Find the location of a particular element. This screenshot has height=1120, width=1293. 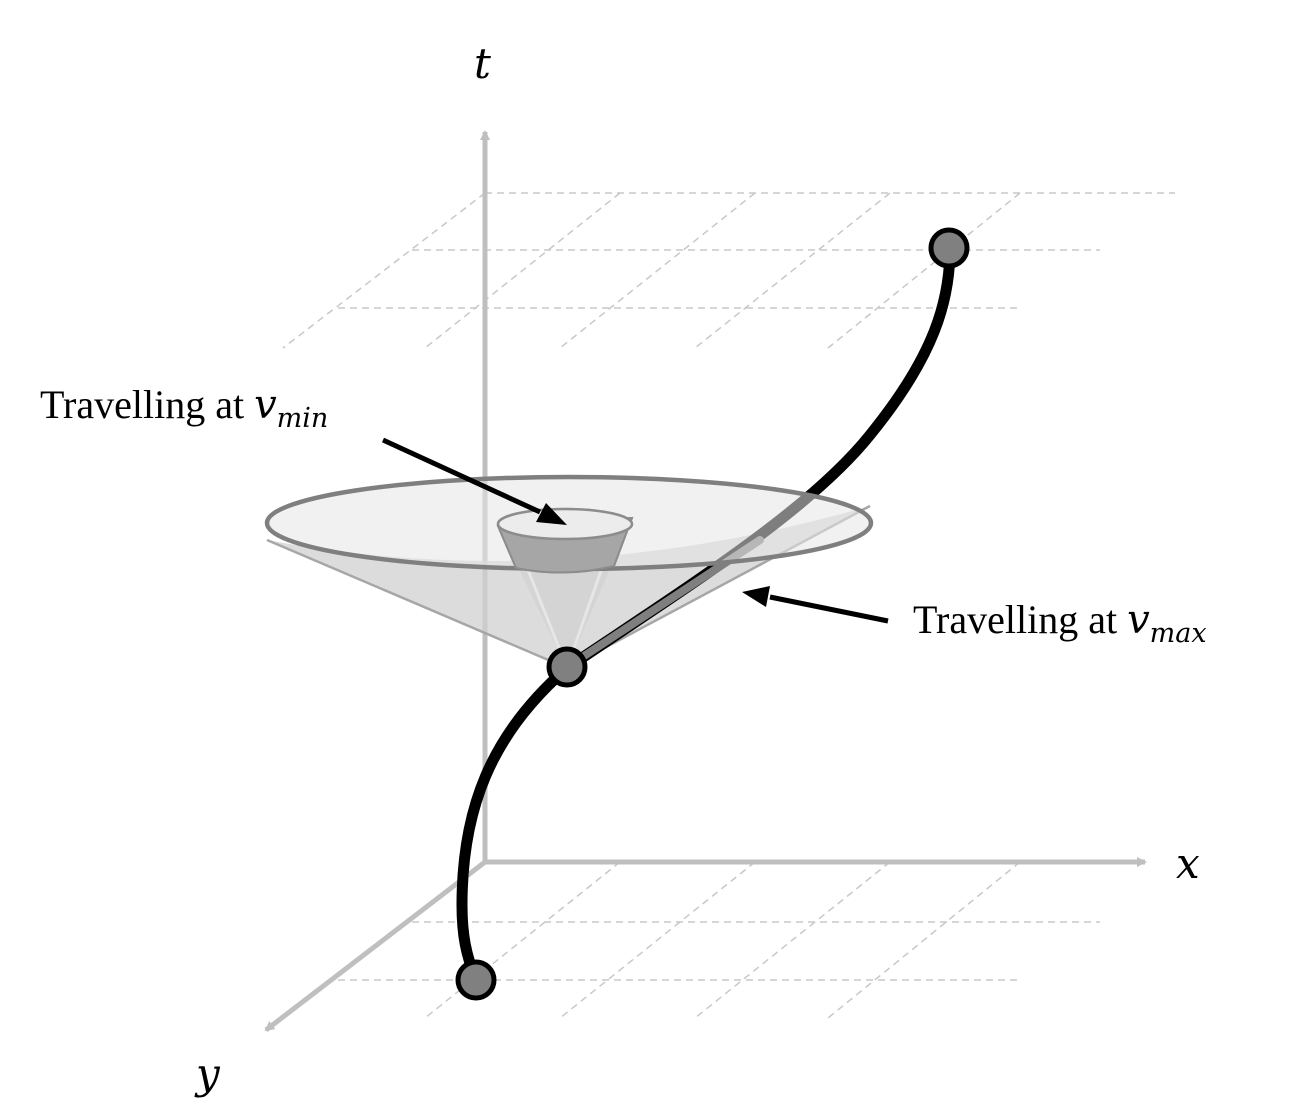

waypoint-start is located at coordinates (476, 980).